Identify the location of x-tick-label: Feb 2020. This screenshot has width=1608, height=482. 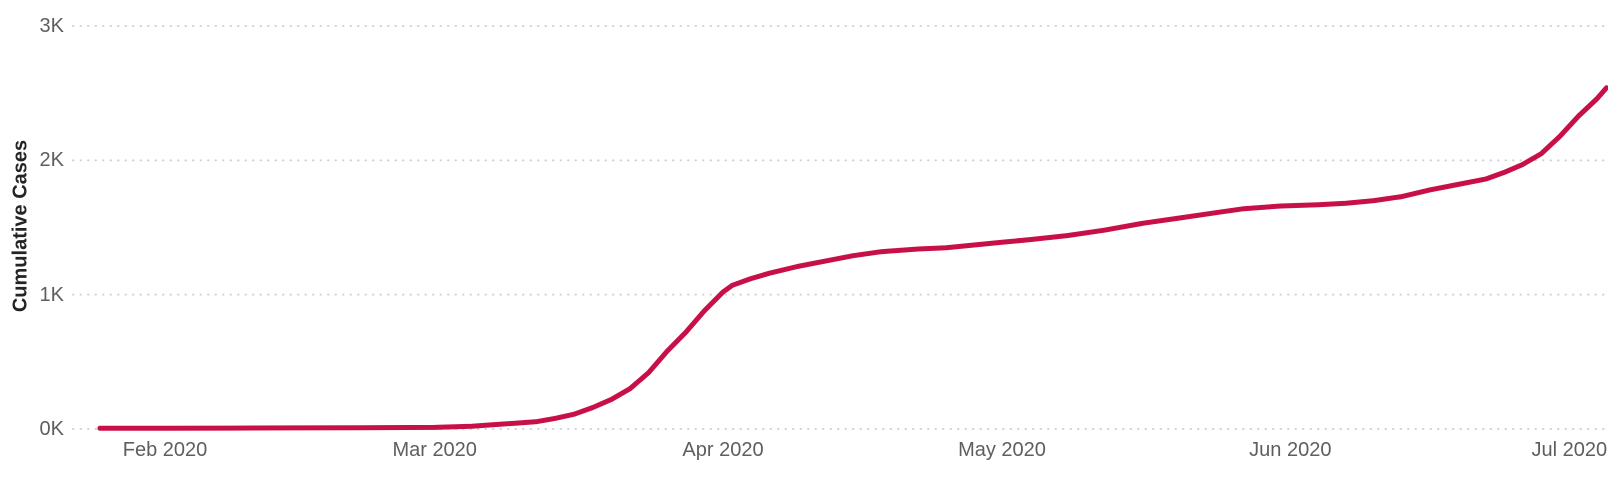
(165, 450).